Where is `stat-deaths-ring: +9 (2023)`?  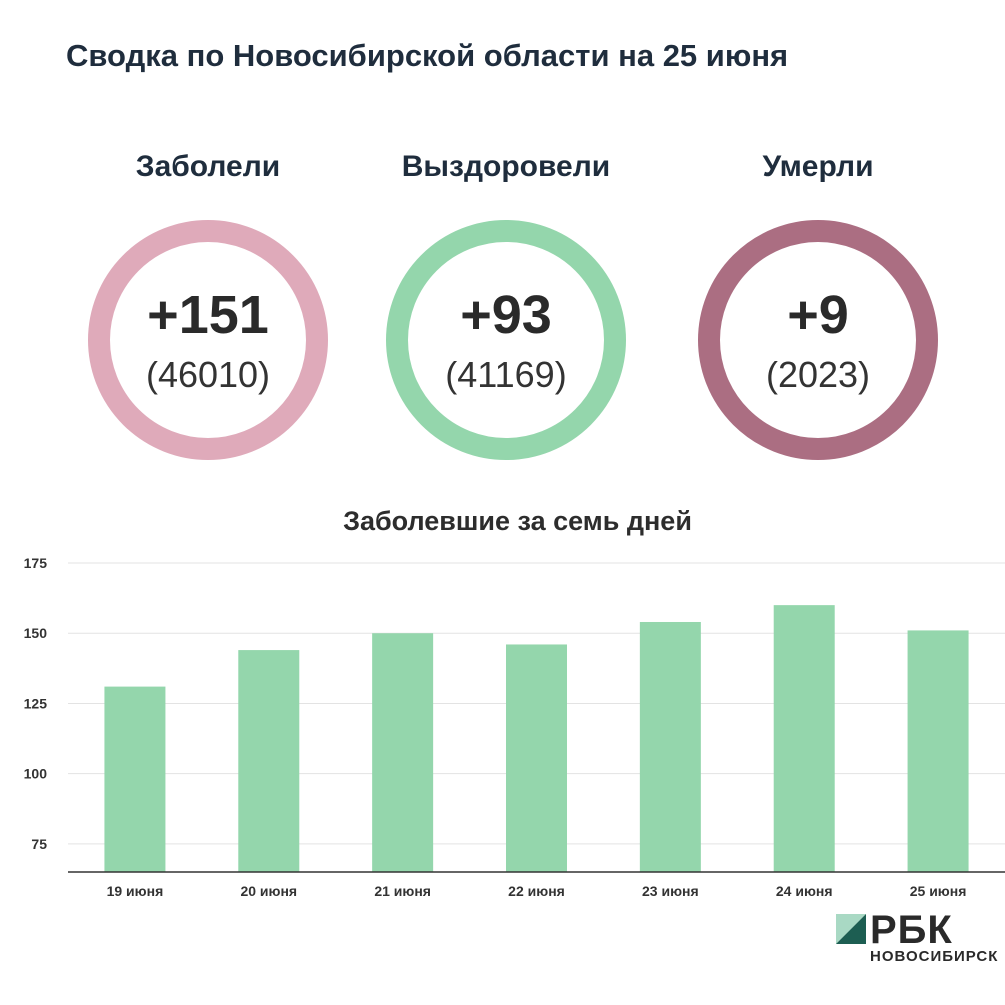
stat-deaths-ring: +9 (2023) is located at coordinates (818, 340).